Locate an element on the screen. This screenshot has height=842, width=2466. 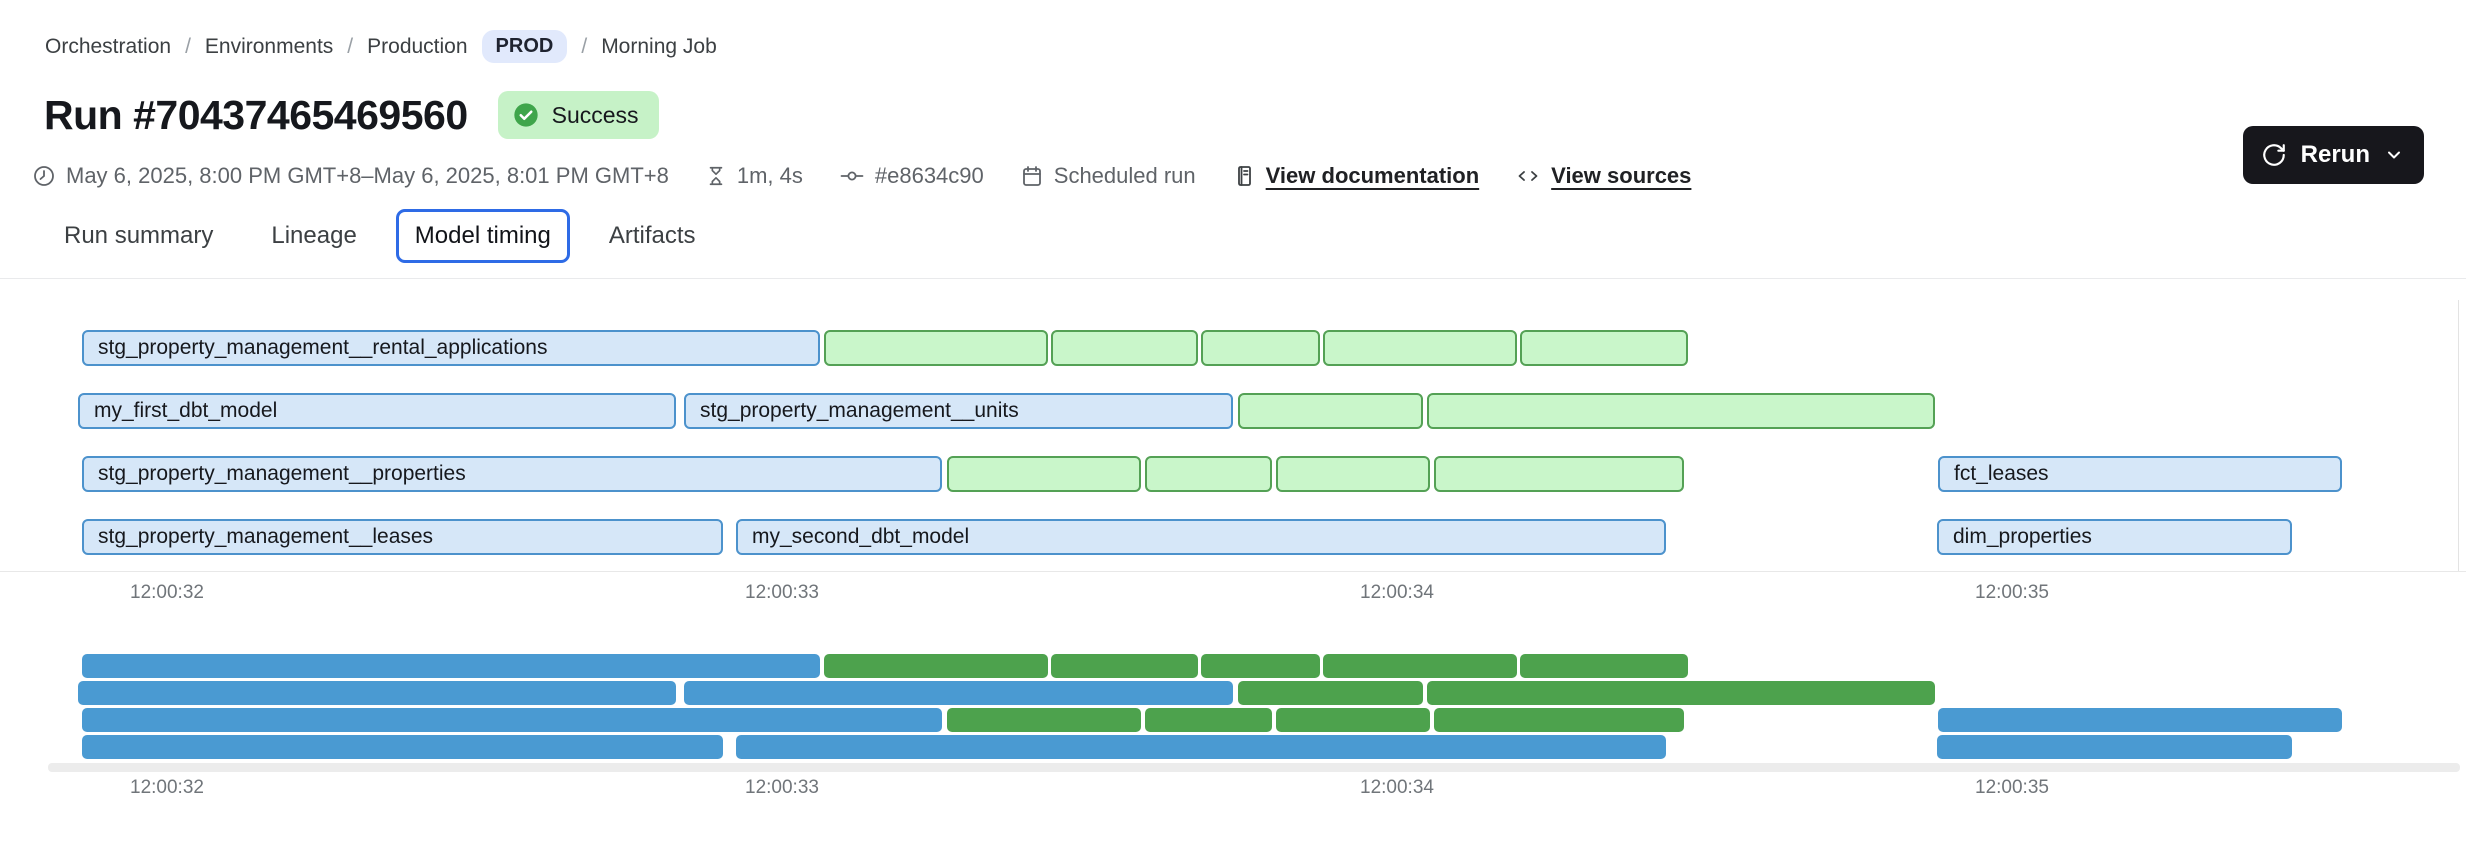
run-commit-text: #e8634c90 is located at coordinates (929, 175).